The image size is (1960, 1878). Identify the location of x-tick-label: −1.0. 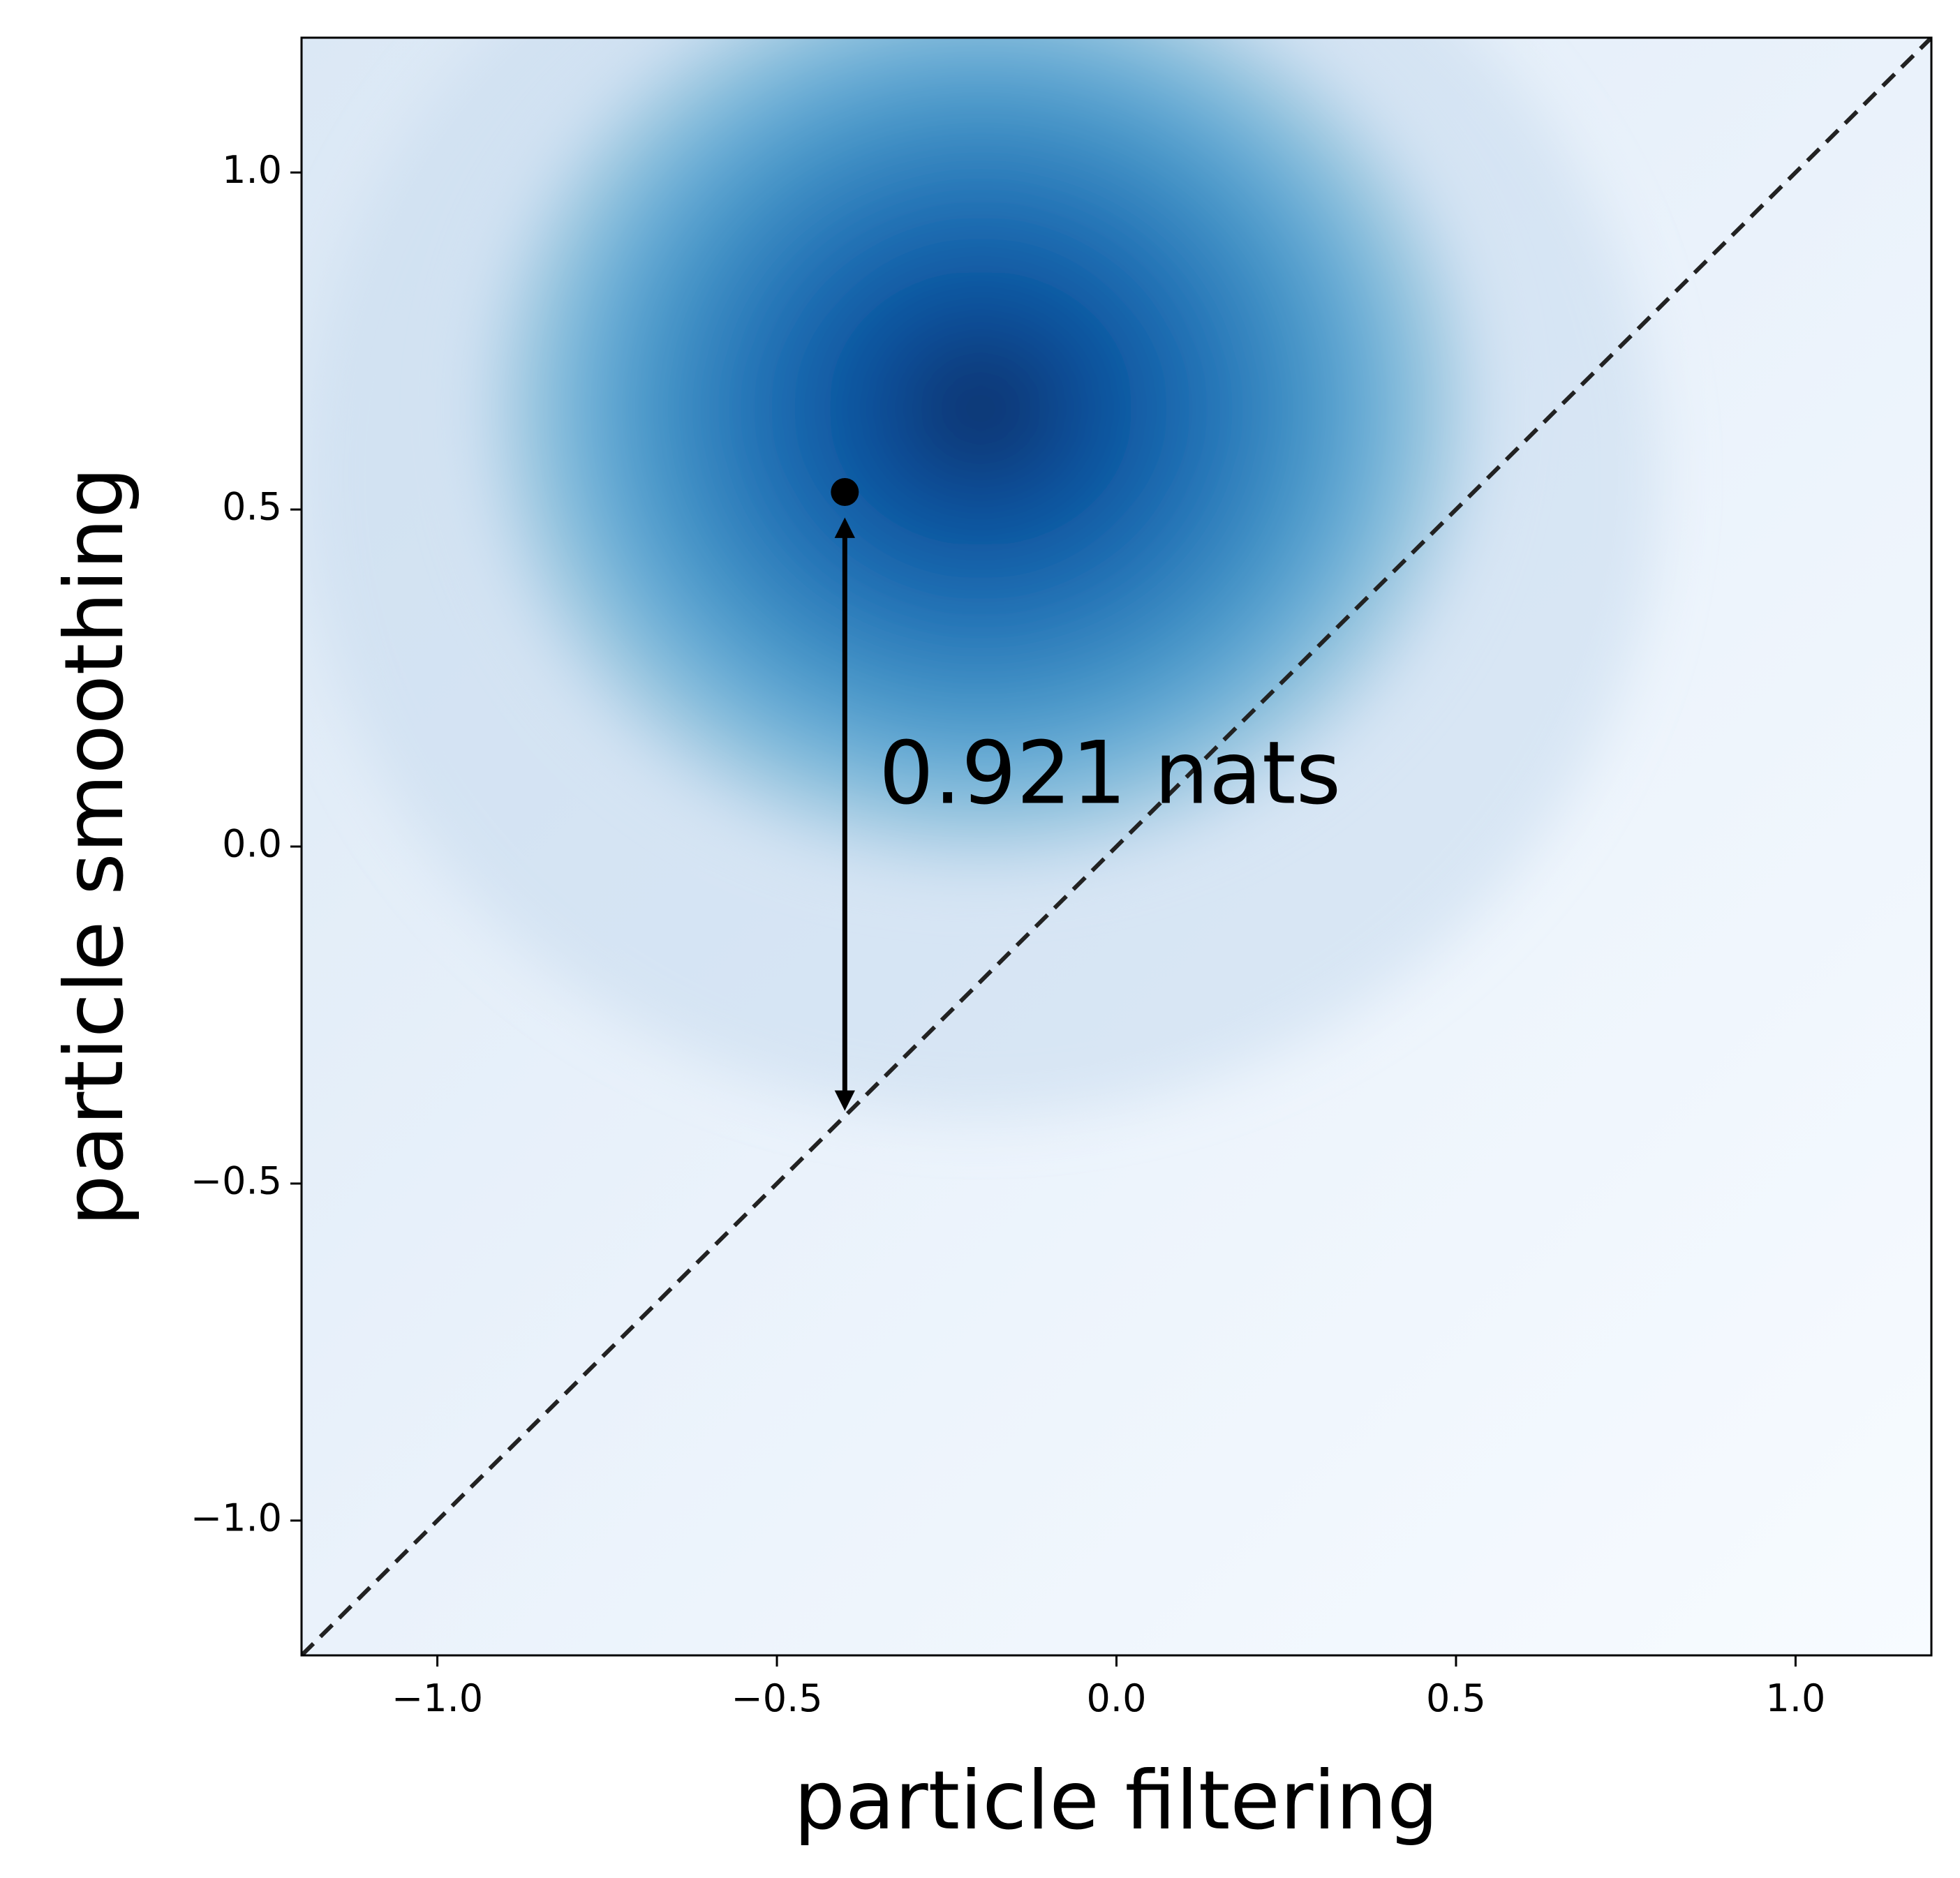
(438, 1698).